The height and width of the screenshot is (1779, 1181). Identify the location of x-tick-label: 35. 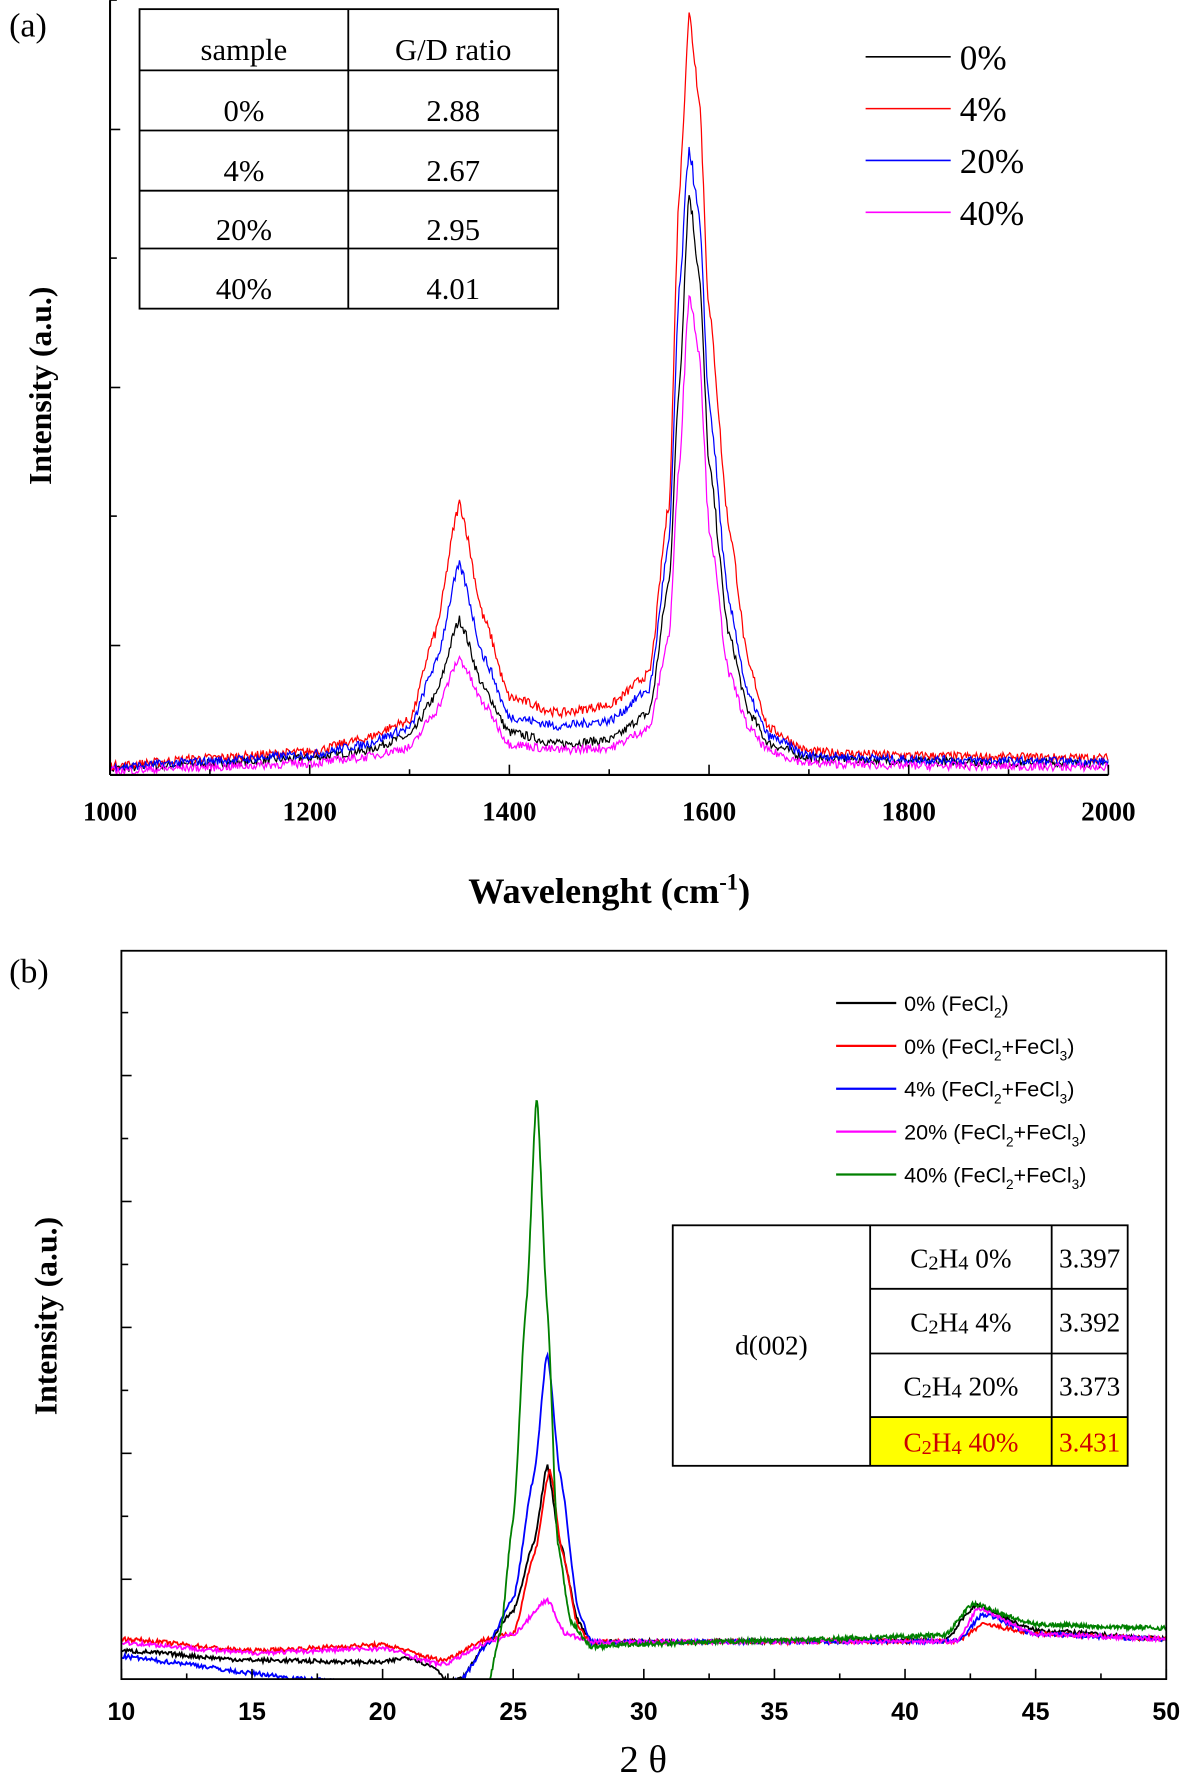
(775, 1712).